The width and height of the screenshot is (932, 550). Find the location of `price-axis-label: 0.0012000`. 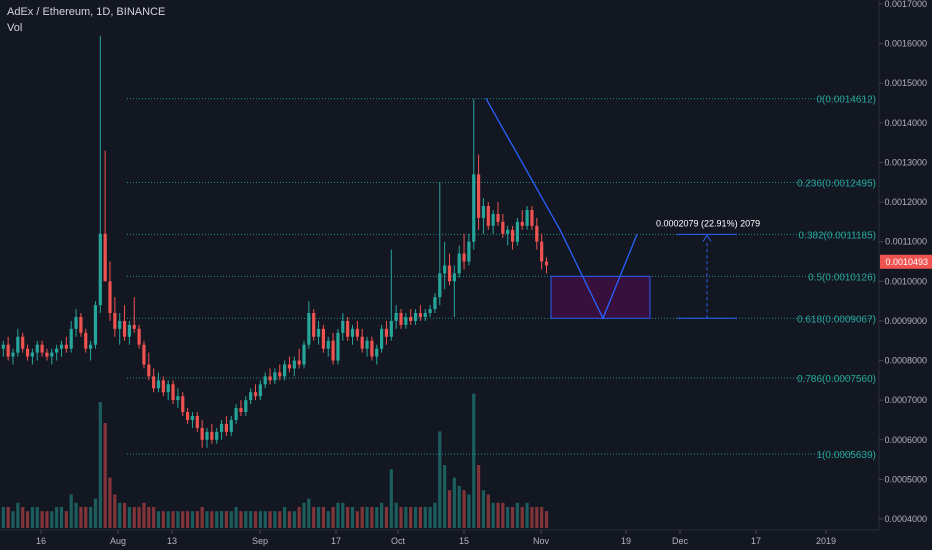

price-axis-label: 0.0012000 is located at coordinates (905, 202).